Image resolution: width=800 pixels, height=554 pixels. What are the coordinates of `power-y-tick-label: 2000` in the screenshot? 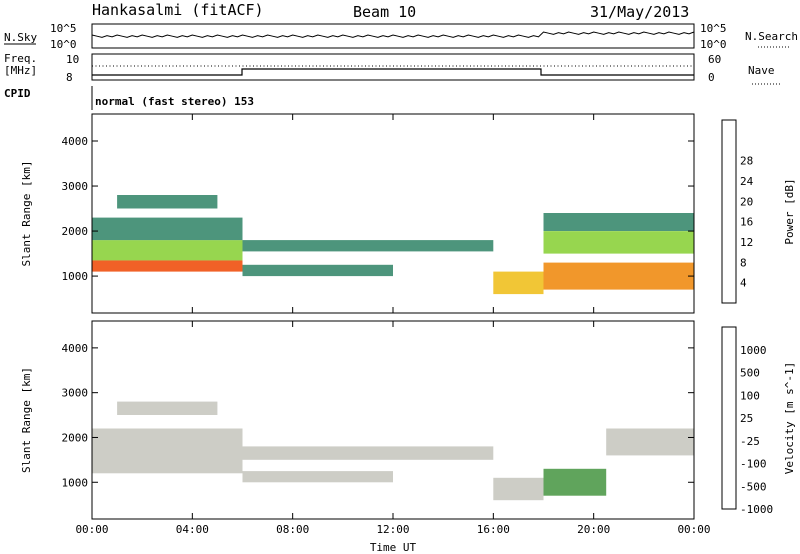 It's located at (75, 231).